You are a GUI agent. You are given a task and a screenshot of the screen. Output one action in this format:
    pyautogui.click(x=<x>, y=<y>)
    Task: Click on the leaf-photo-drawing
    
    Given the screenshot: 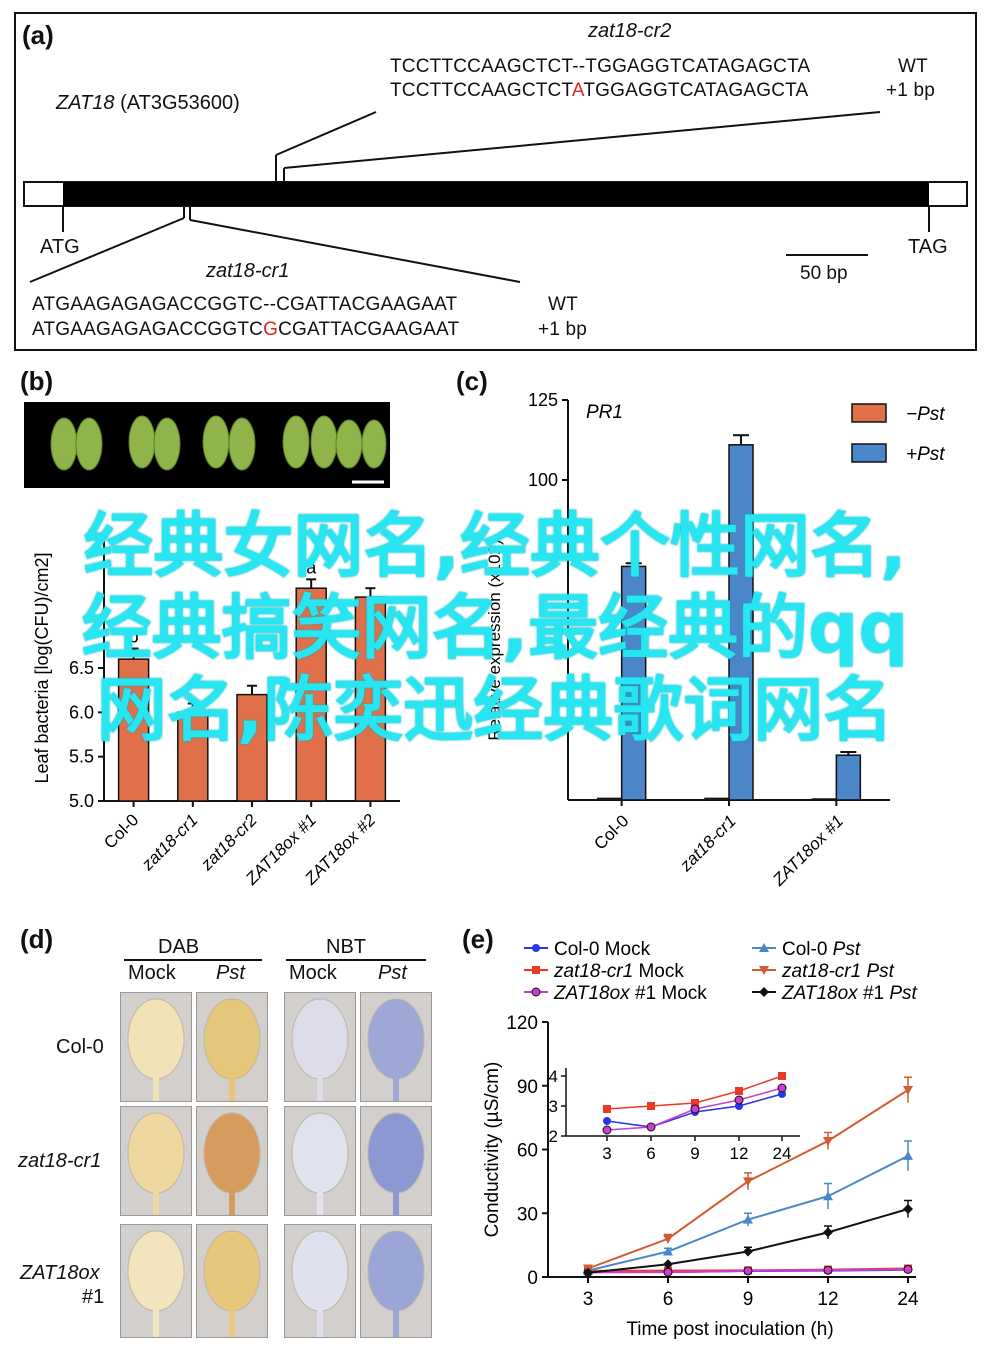 What is the action you would take?
    pyautogui.click(x=218, y=449)
    